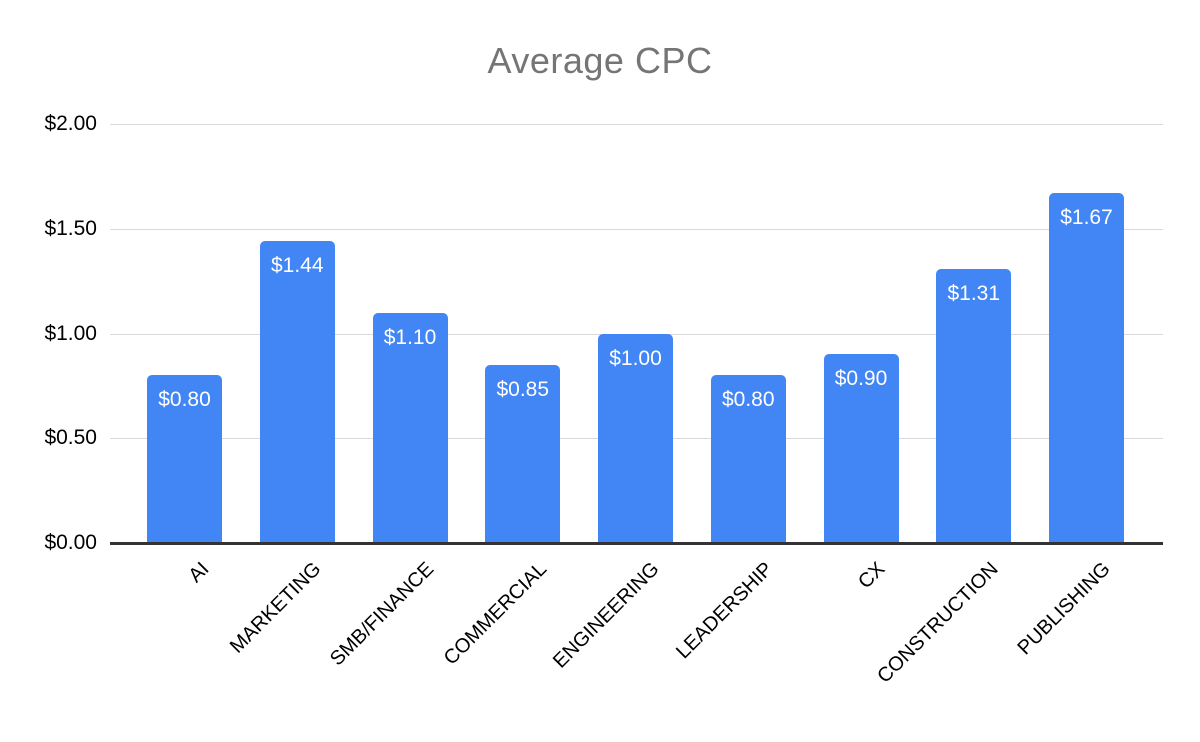  What do you see at coordinates (70, 228) in the screenshot?
I see `y-axis-tick-label: $1.50` at bounding box center [70, 228].